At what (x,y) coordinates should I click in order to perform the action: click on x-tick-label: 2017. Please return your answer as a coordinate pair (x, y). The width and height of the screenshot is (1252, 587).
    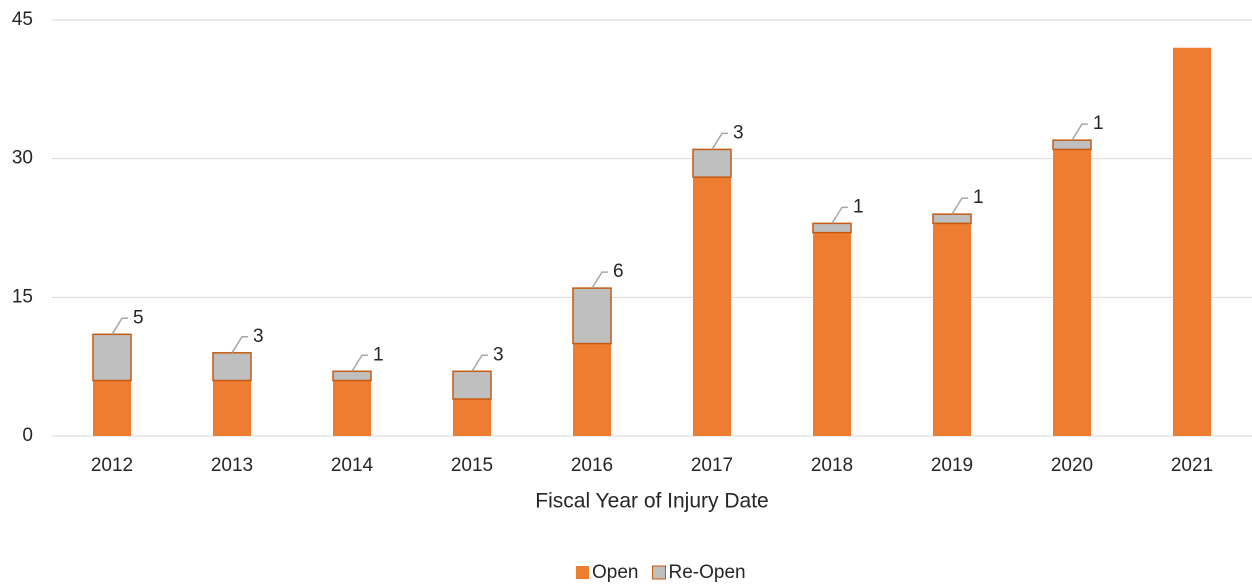
    Looking at the image, I should click on (712, 465).